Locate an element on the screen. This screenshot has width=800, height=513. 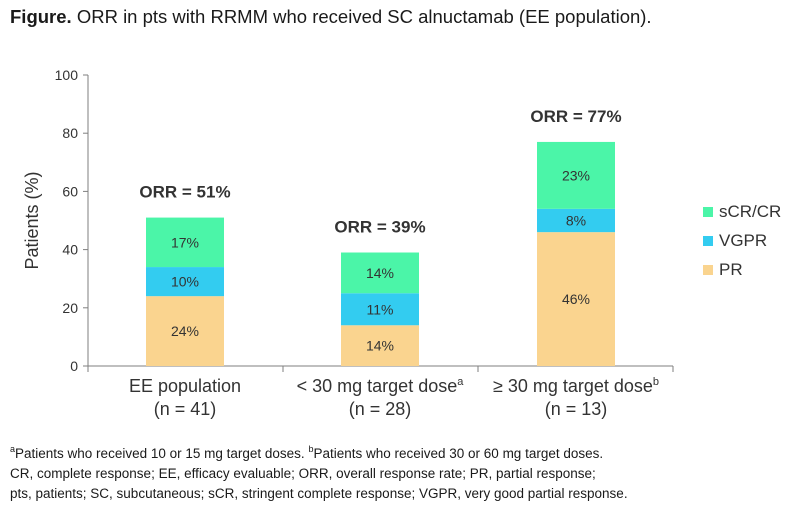
y-tick-label: 20 is located at coordinates (70, 308).